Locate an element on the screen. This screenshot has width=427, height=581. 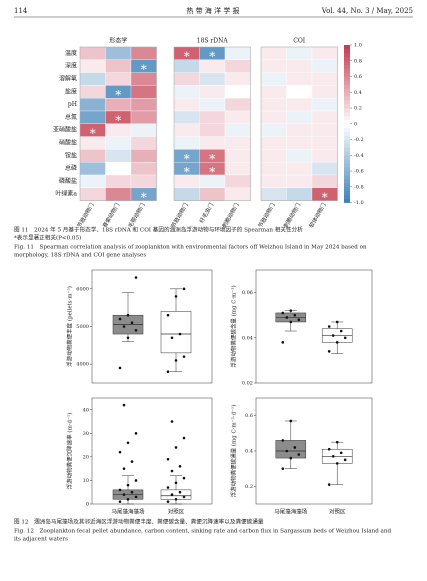
colorbar-label: -0.4 is located at coordinates (359, 156).